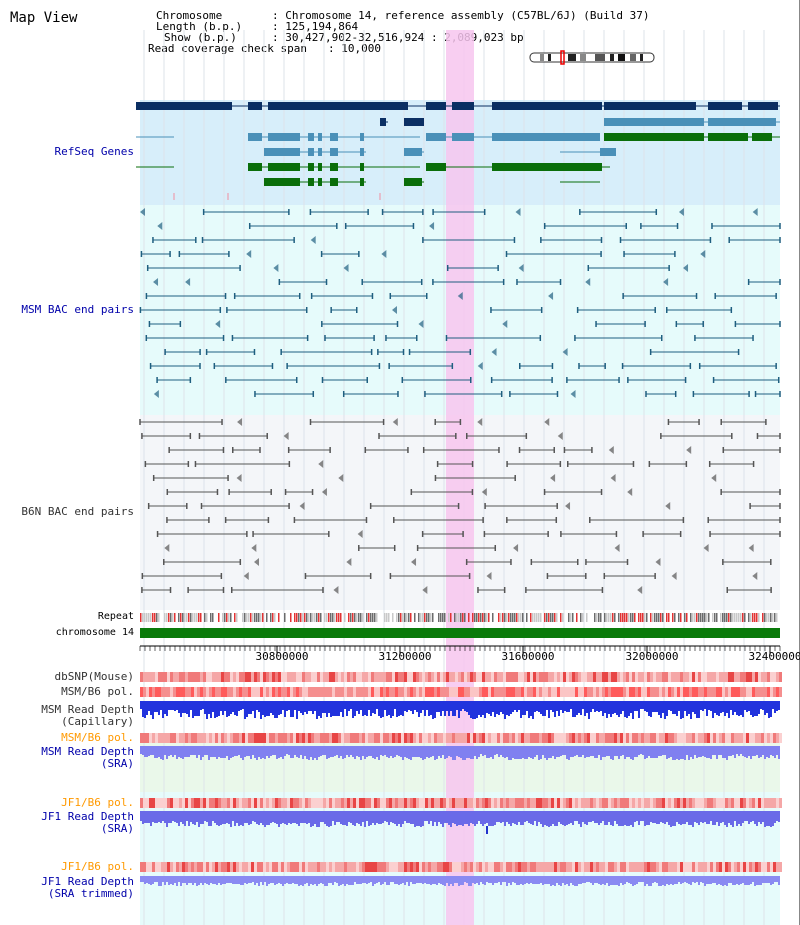 This screenshot has width=800, height=925. What do you see at coordinates (77, 309) in the screenshot?
I see `msm-bac-label: MSM BAC end pairs` at bounding box center [77, 309].